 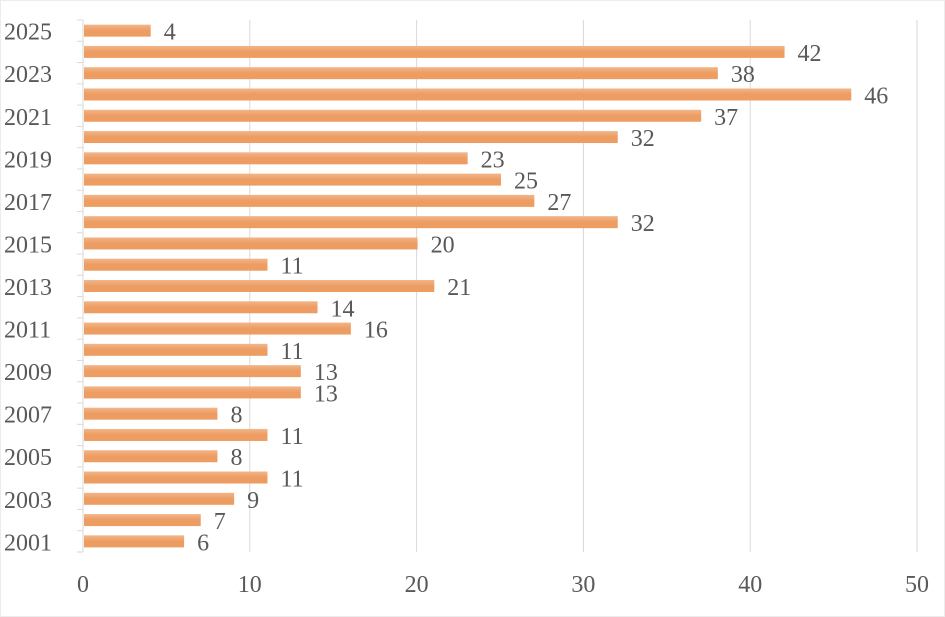 I want to click on data-label: 16, so click(x=376, y=331).